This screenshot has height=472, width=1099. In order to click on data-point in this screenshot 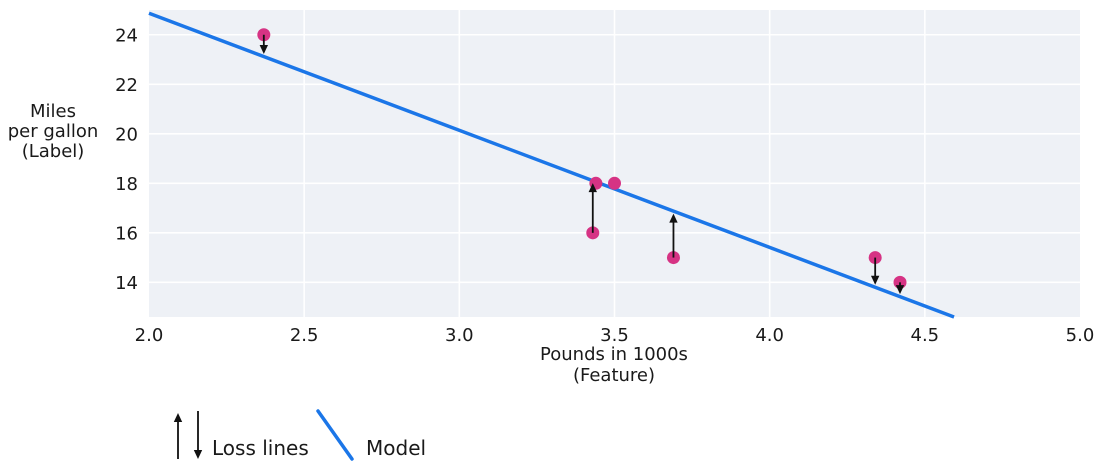, I will do `click(614, 183)`.